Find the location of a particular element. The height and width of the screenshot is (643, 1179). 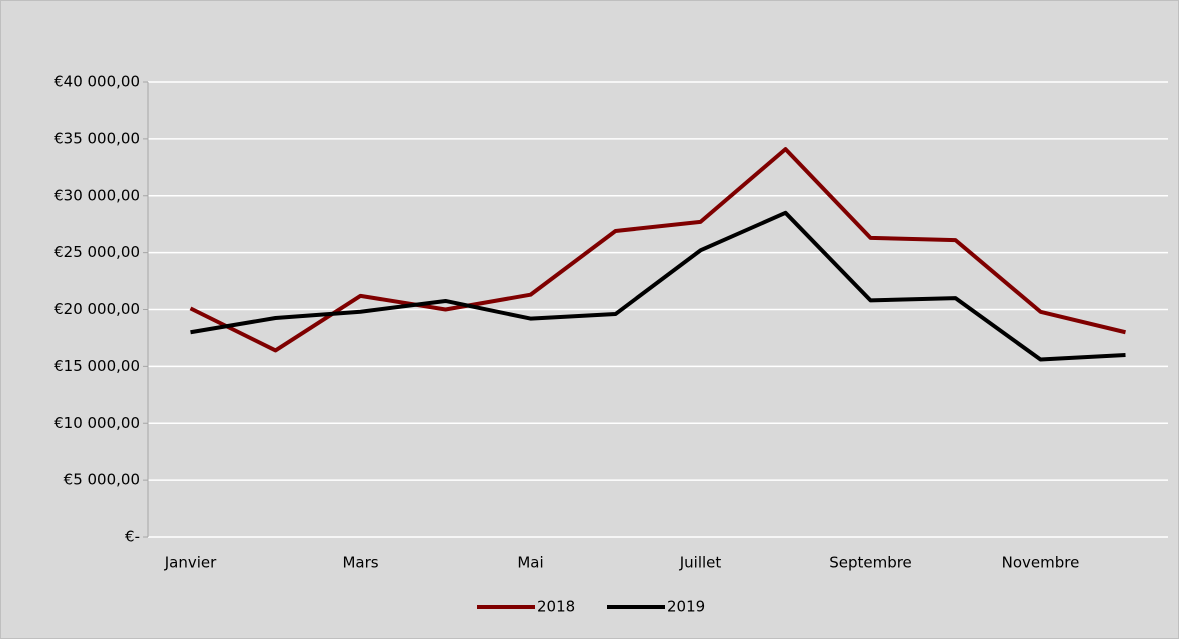

y-tick-label: €15 000,00 is located at coordinates (97, 366).